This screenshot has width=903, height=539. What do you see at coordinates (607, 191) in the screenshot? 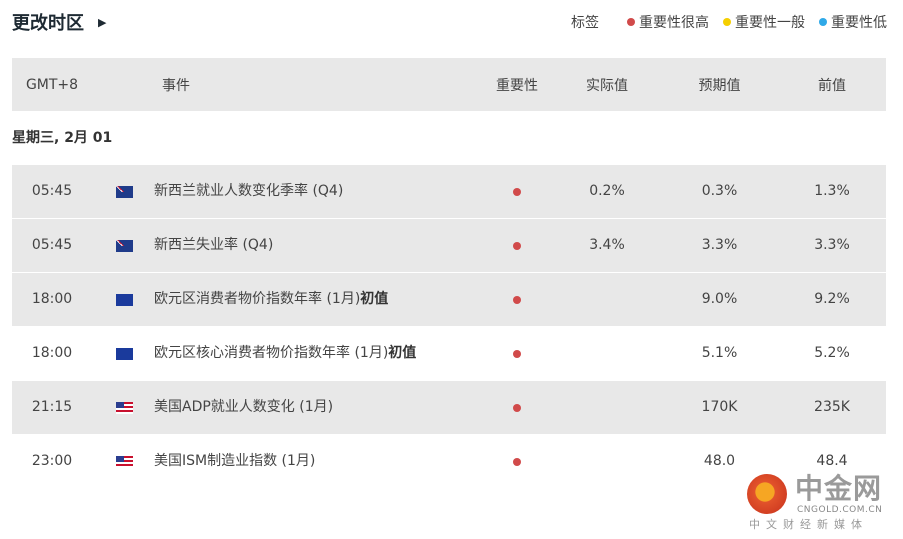
I see `actual-value: 0.2%` at bounding box center [607, 191].